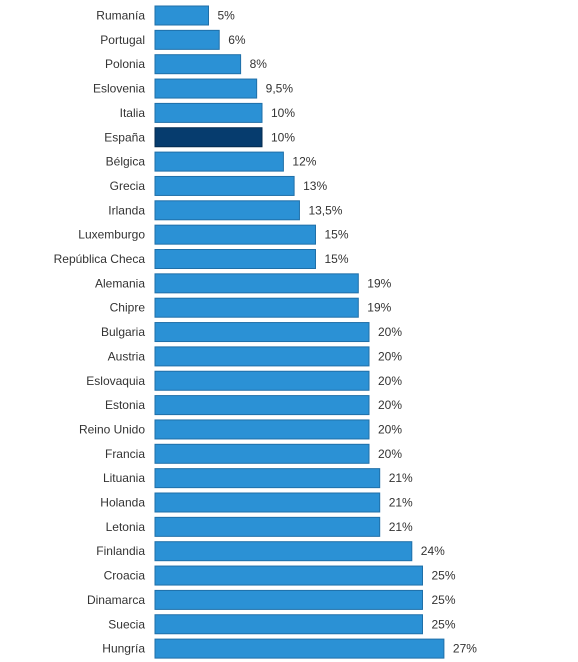 The height and width of the screenshot is (662, 578). I want to click on category-label-portugal: Portugal, so click(122, 40).